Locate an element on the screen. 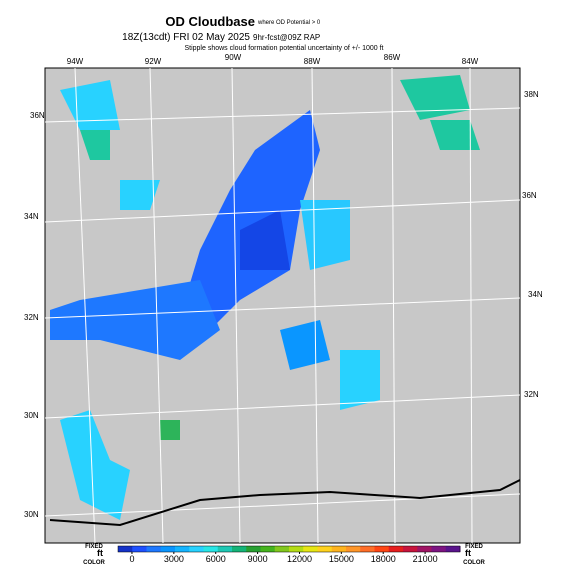 Image resolution: width=568 pixels, height=573 pixels. colorbar-frame is located at coordinates (289, 549).